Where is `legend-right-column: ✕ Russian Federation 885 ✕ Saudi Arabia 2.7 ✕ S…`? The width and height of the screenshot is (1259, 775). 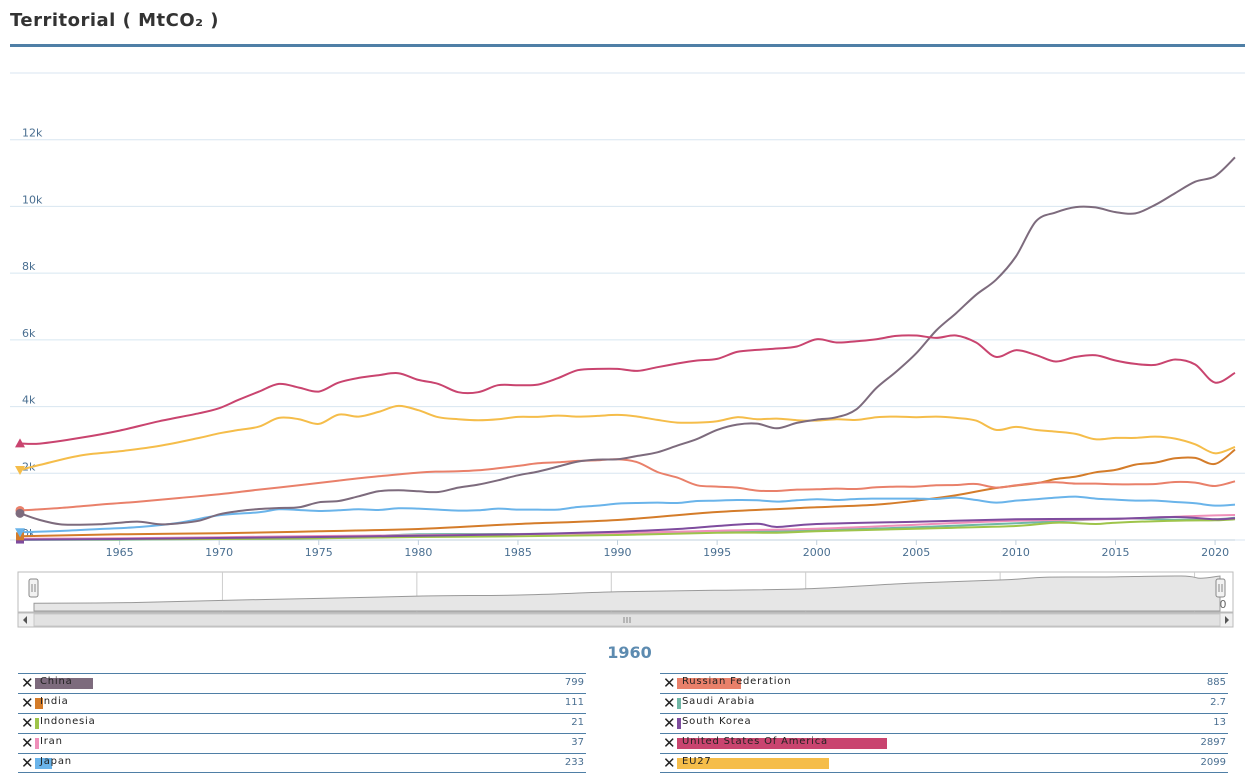 legend-right-column: ✕ Russian Federation 885 ✕ Saudi Arabia 2.7 ✕ S… is located at coordinates (944, 723).